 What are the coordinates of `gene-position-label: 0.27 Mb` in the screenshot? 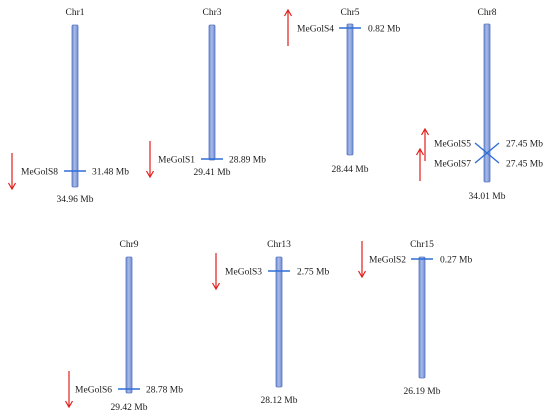 It's located at (456, 261).